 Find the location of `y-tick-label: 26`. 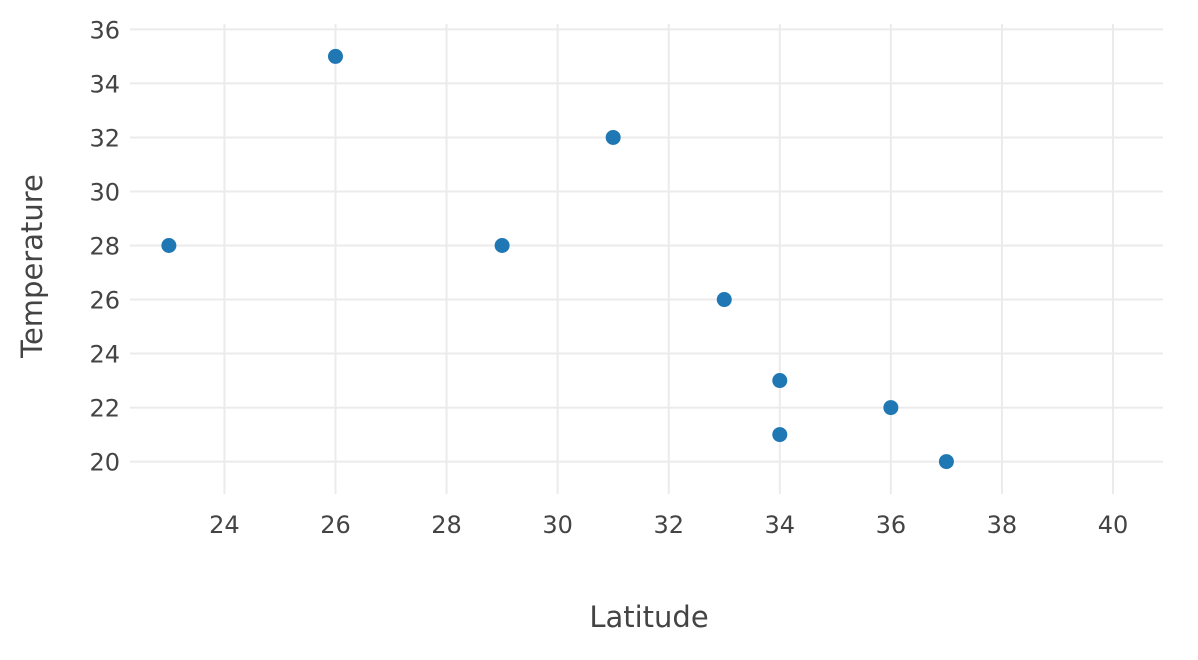

y-tick-label: 26 is located at coordinates (104, 301).